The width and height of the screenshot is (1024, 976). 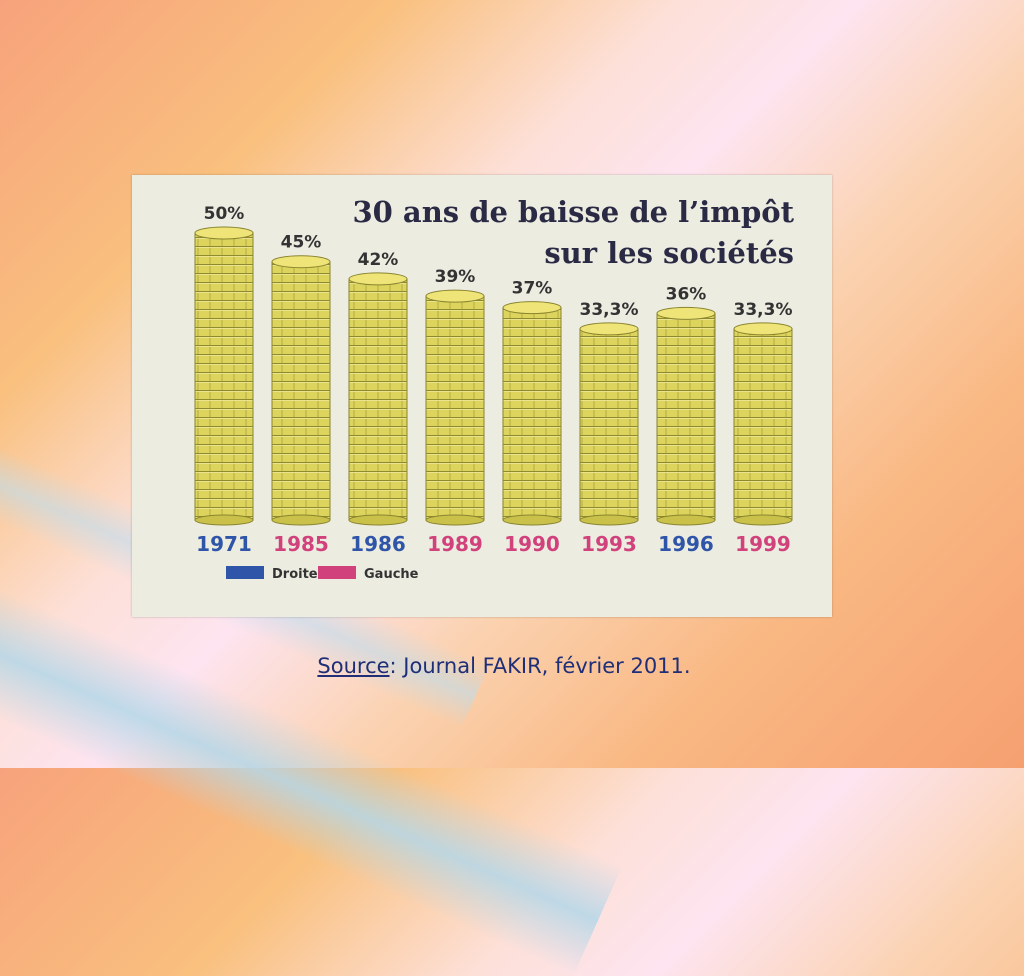 I want to click on data-label: 36%, so click(x=686, y=294).